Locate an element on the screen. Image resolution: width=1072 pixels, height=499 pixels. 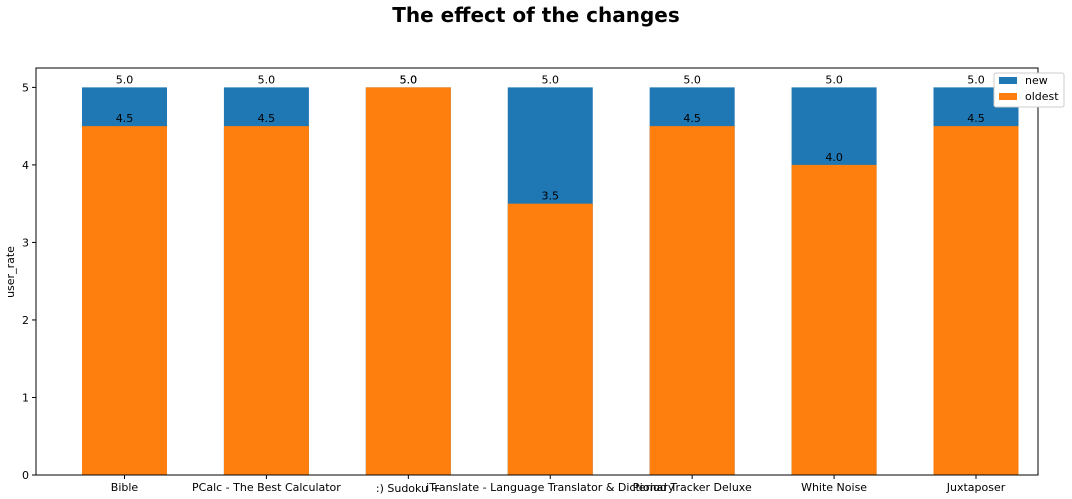
legend-label-new: new is located at coordinates (1036, 80).